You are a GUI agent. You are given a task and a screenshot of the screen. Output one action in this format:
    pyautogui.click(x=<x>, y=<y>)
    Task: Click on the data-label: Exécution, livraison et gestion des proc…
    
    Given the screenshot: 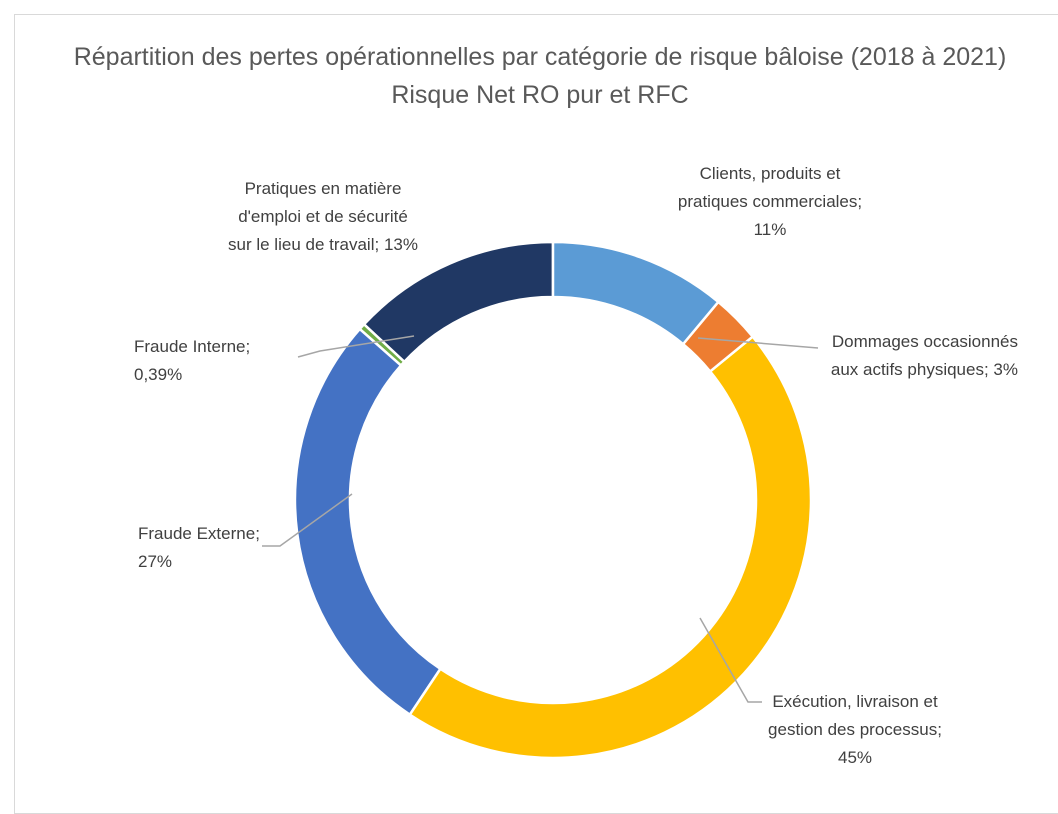 What is the action you would take?
    pyautogui.click(x=855, y=730)
    